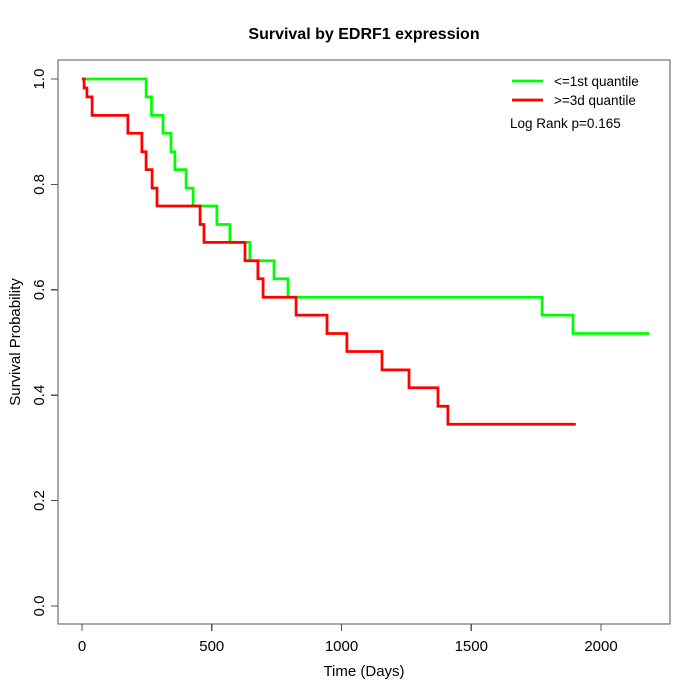  What do you see at coordinates (363, 671) in the screenshot?
I see `x-axis-label: Time (Days)` at bounding box center [363, 671].